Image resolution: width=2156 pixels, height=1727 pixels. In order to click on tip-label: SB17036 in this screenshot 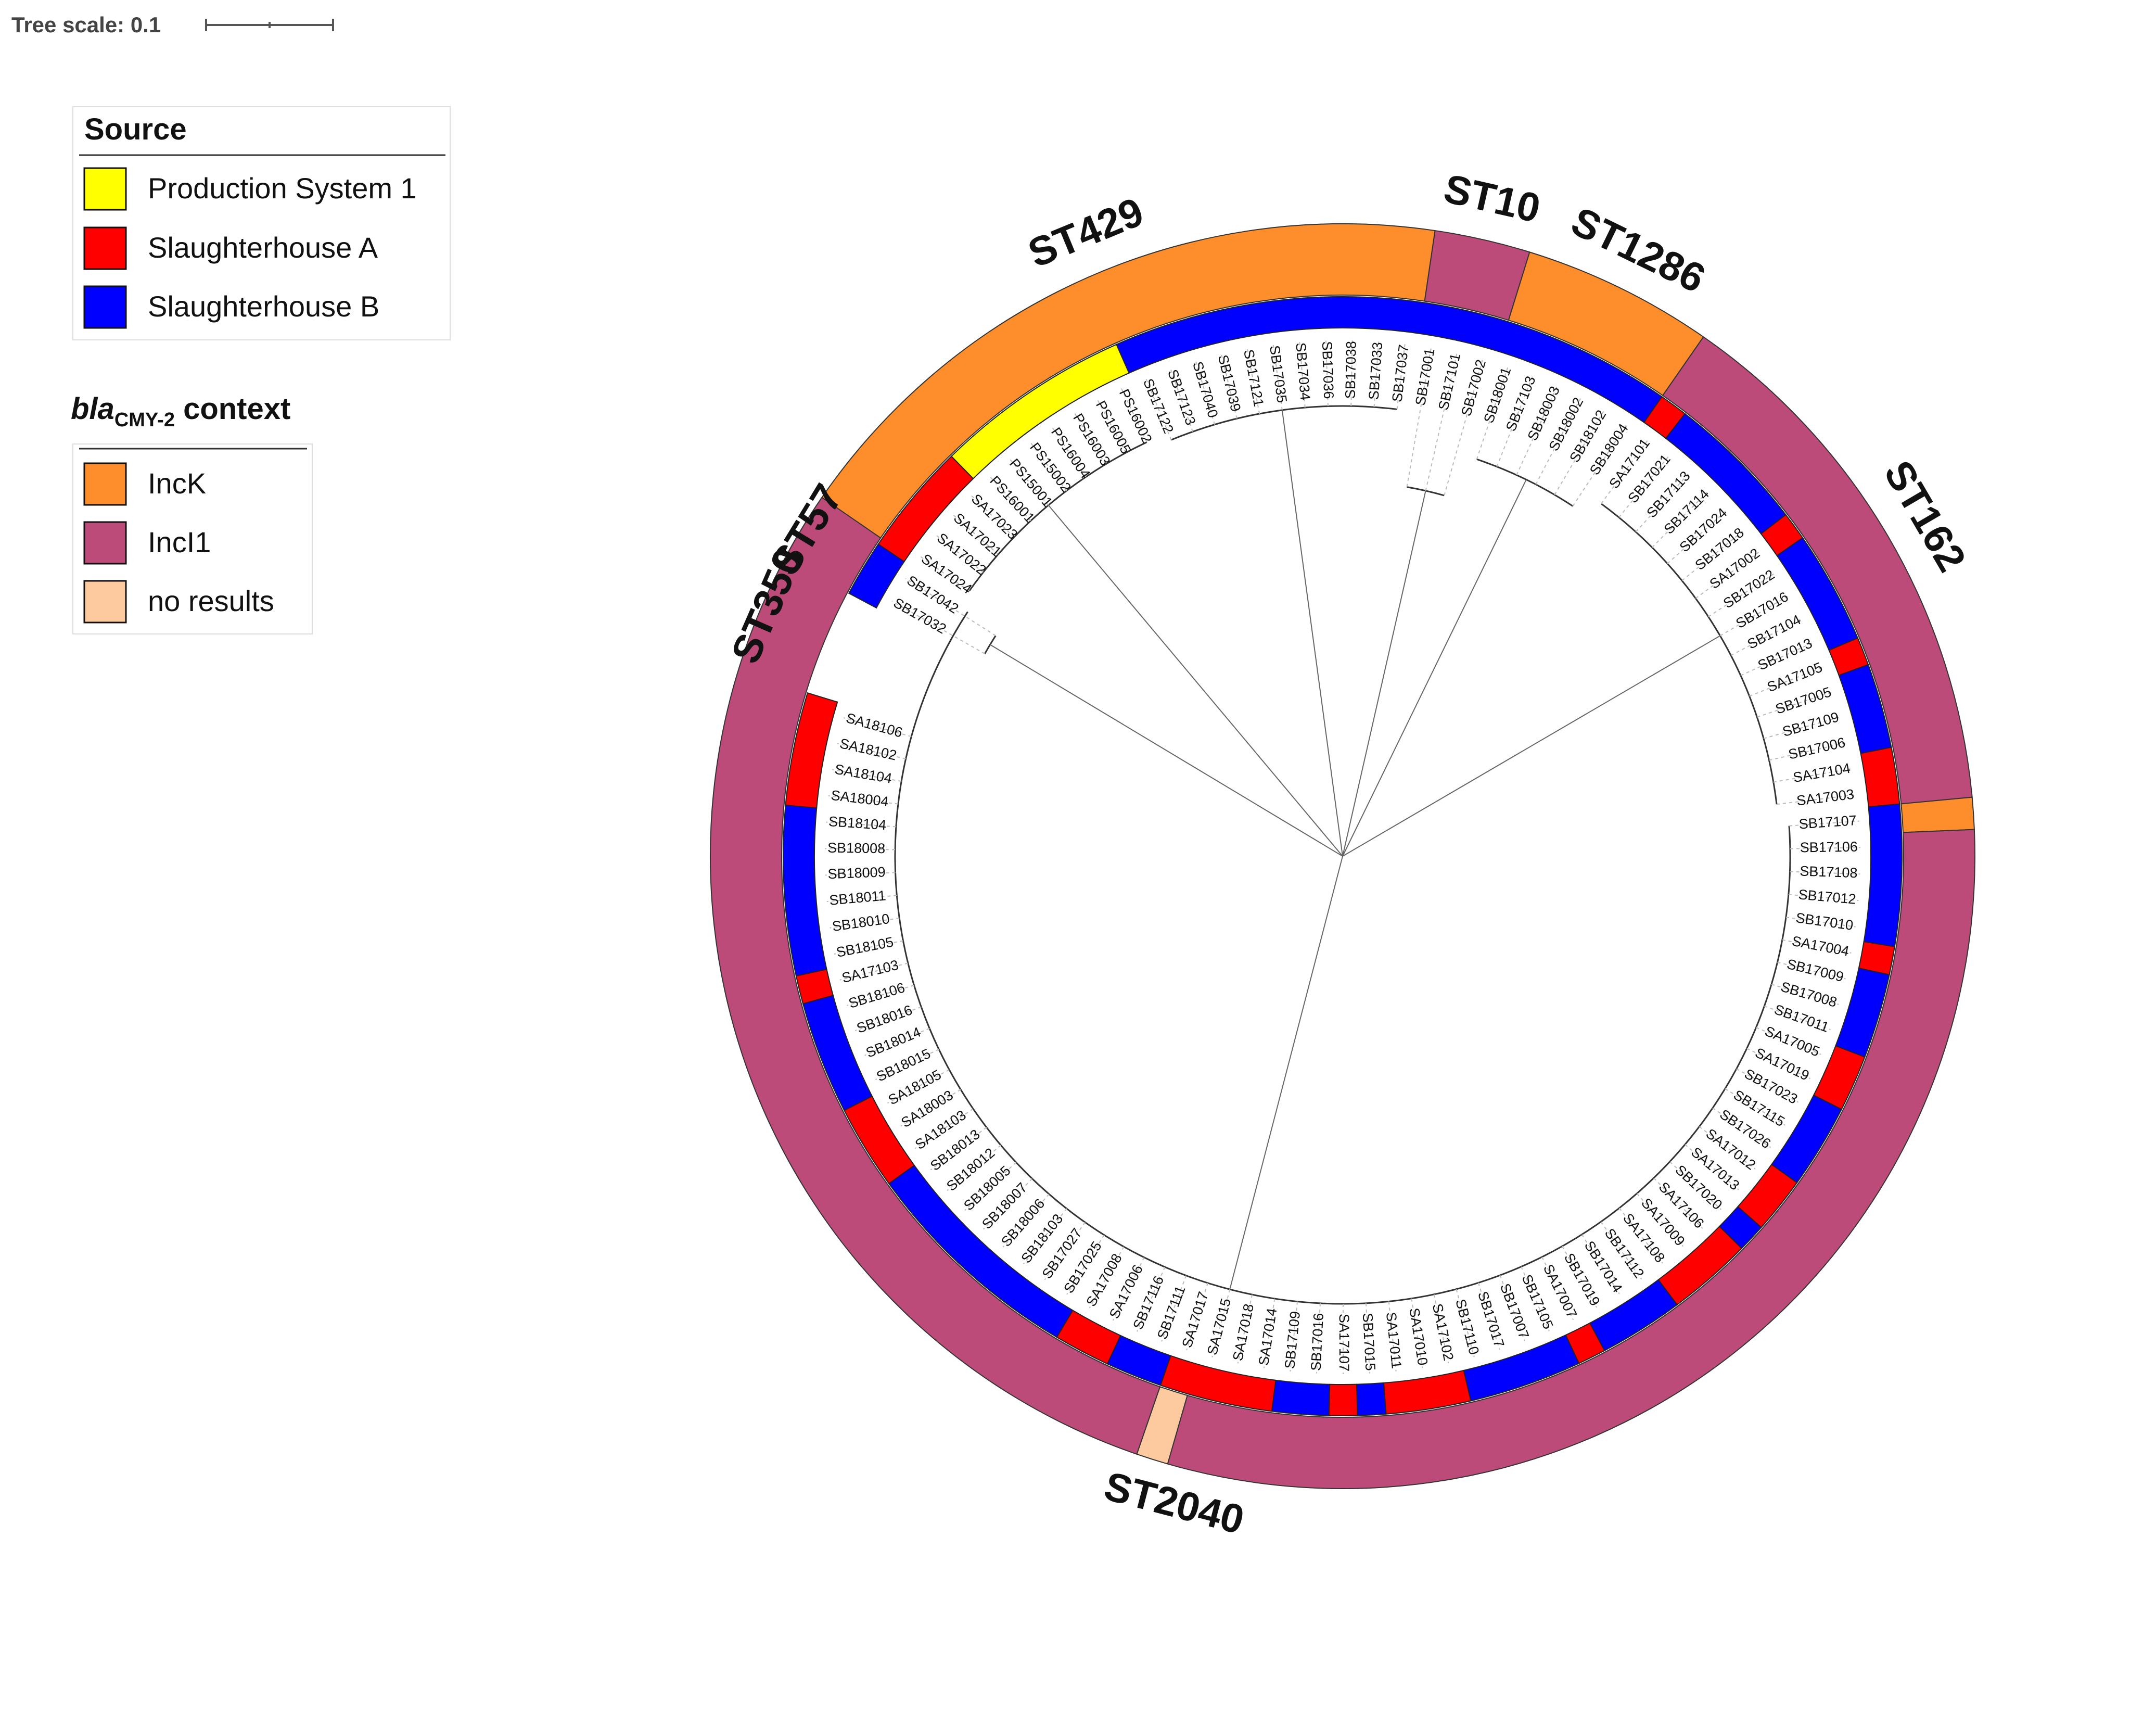, I will do `click(1328, 370)`.